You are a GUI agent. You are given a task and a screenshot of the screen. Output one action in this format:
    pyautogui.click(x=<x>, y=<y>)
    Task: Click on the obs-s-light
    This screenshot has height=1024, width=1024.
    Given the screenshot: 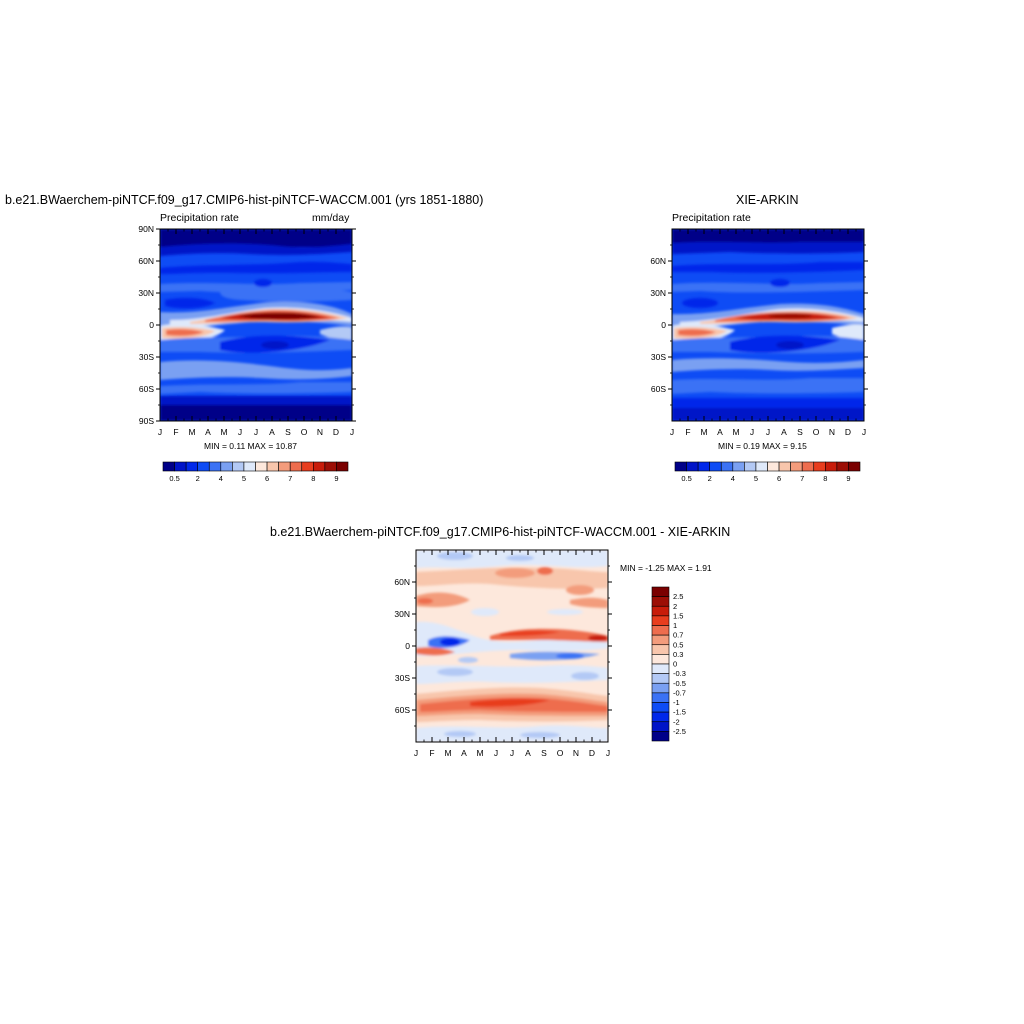 What is the action you would take?
    pyautogui.click(x=768, y=365)
    